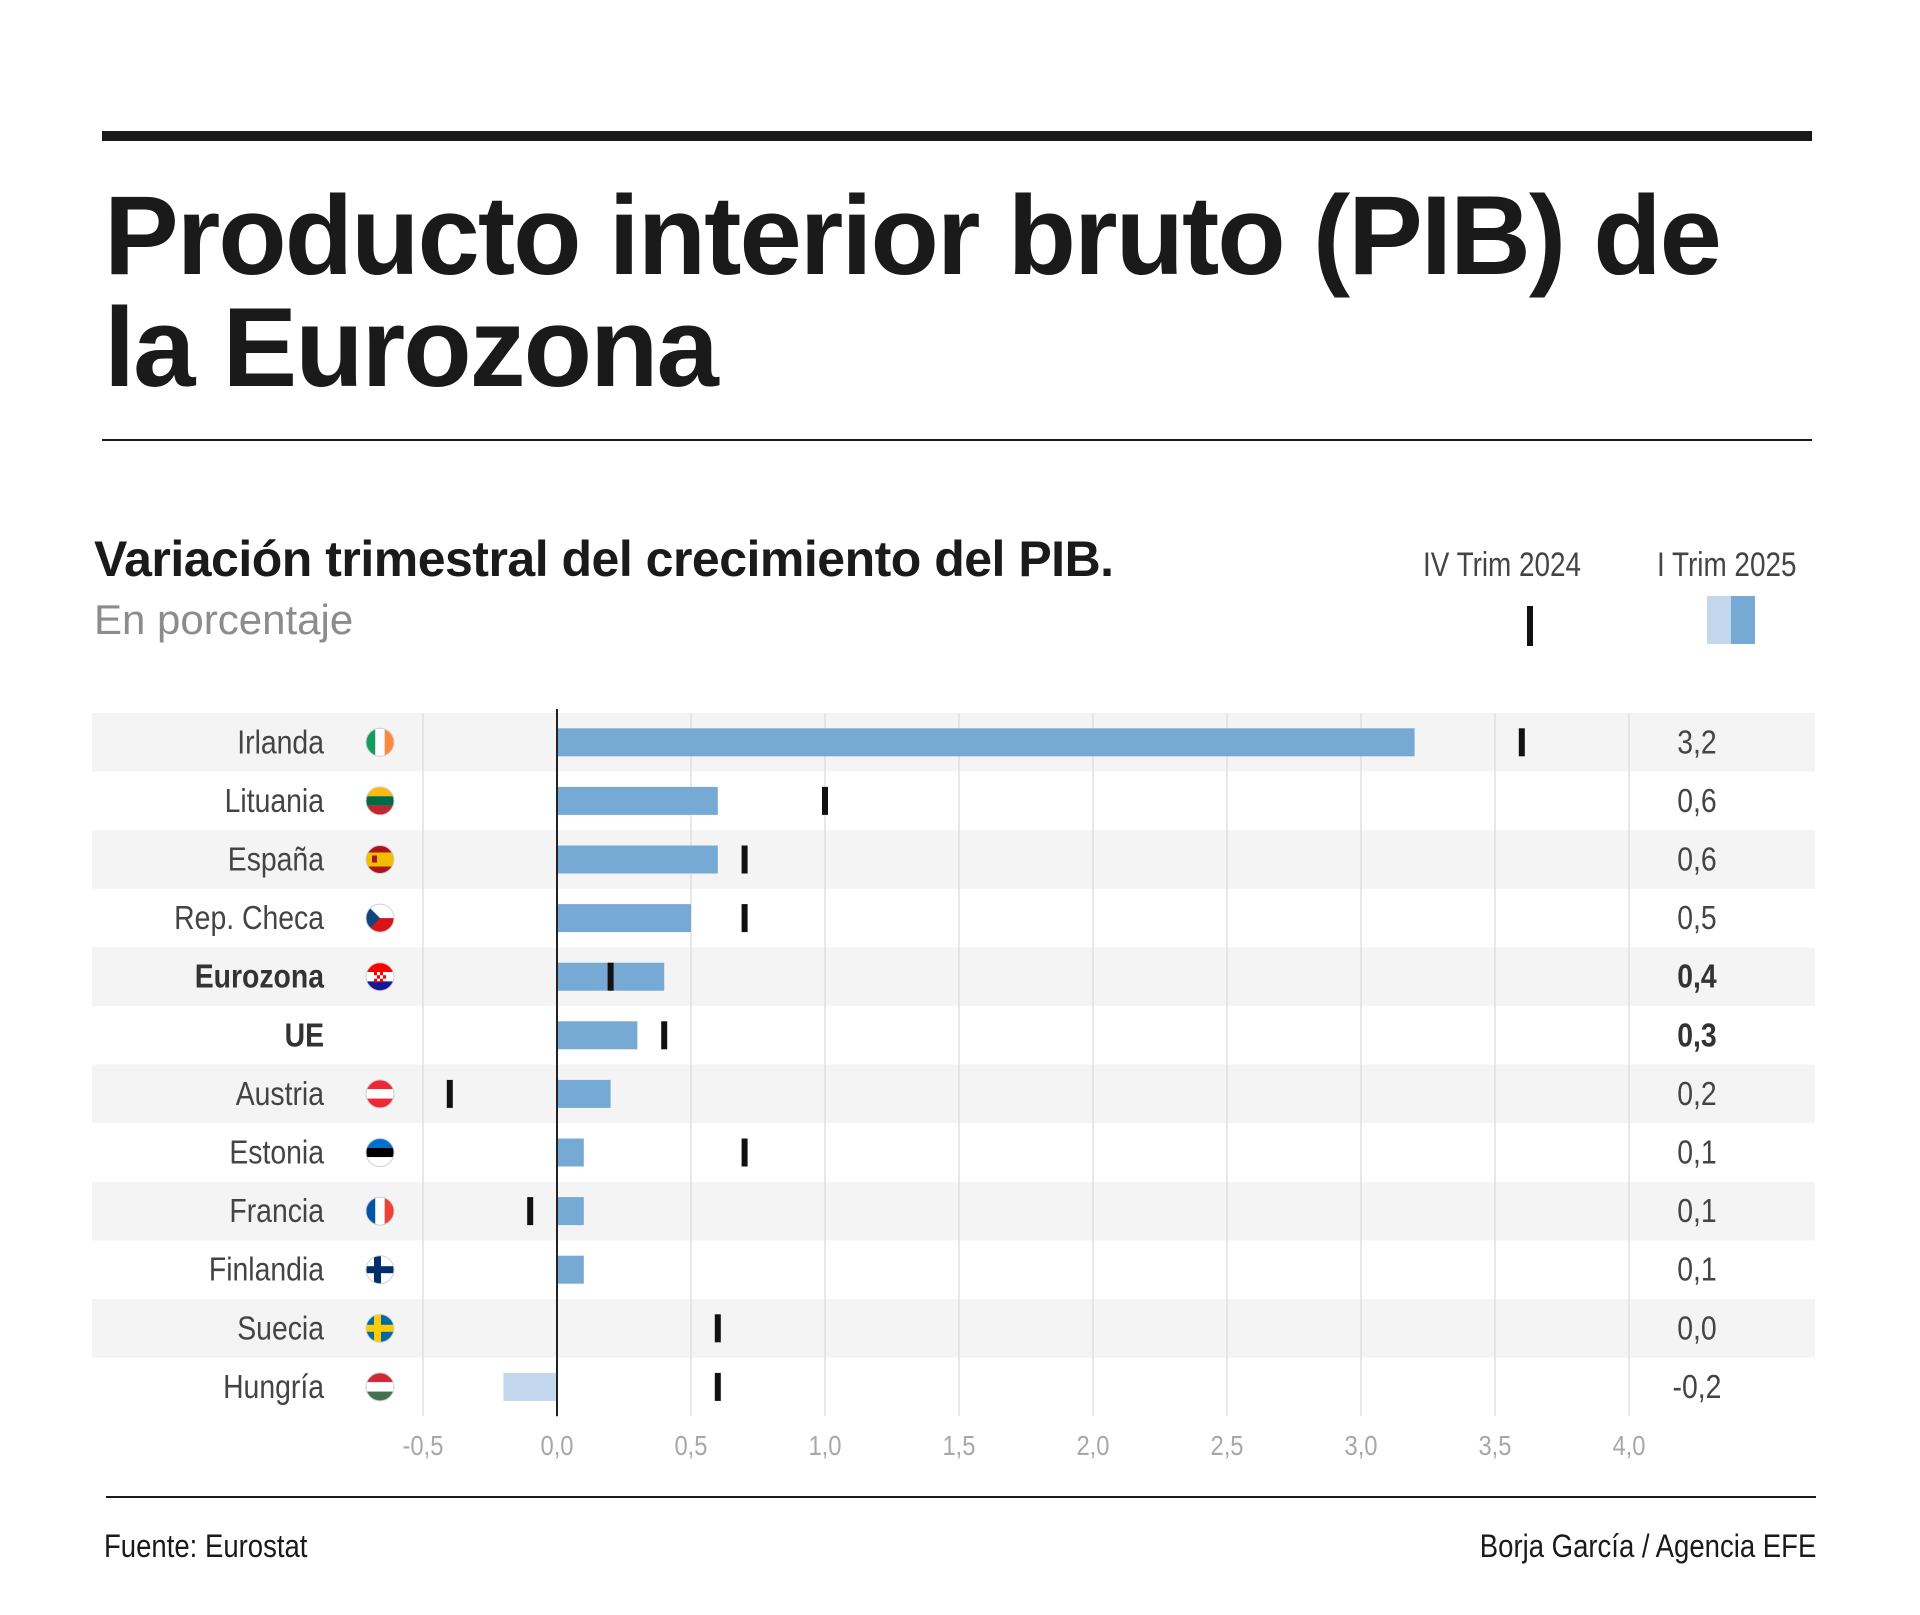 Image resolution: width=1920 pixels, height=1615 pixels. What do you see at coordinates (380, 1270) in the screenshot?
I see `finland-flag-icon` at bounding box center [380, 1270].